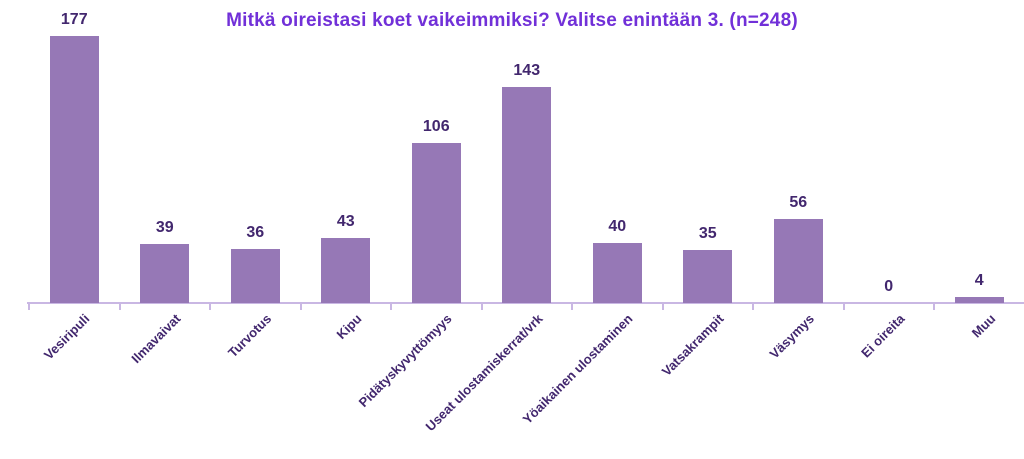 This screenshot has height=459, width=1024. What do you see at coordinates (156, 339) in the screenshot?
I see `x-tick-label: Ilmavaivat` at bounding box center [156, 339].